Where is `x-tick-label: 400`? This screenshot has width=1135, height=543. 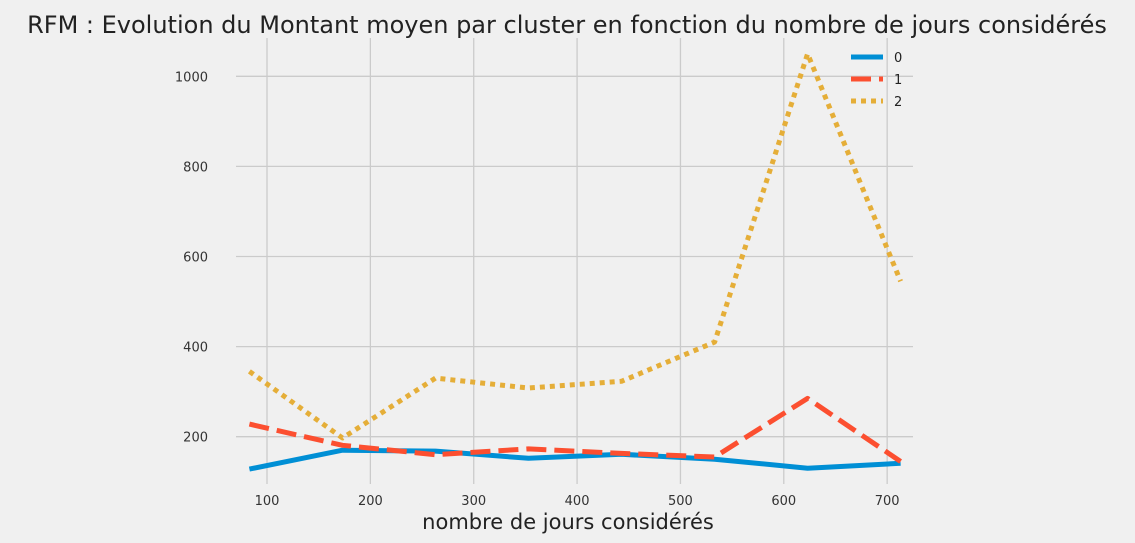
x-tick-label: 400 is located at coordinates (577, 501).